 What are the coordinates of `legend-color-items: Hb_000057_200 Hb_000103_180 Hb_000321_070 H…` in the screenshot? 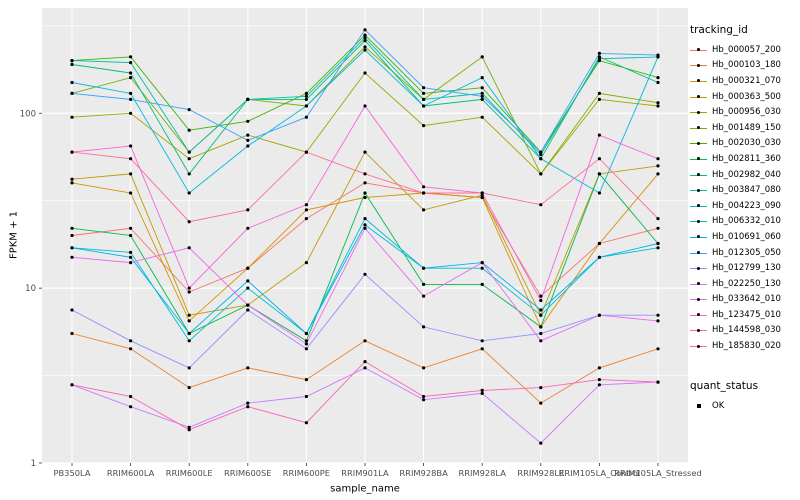 It's located at (744, 198).